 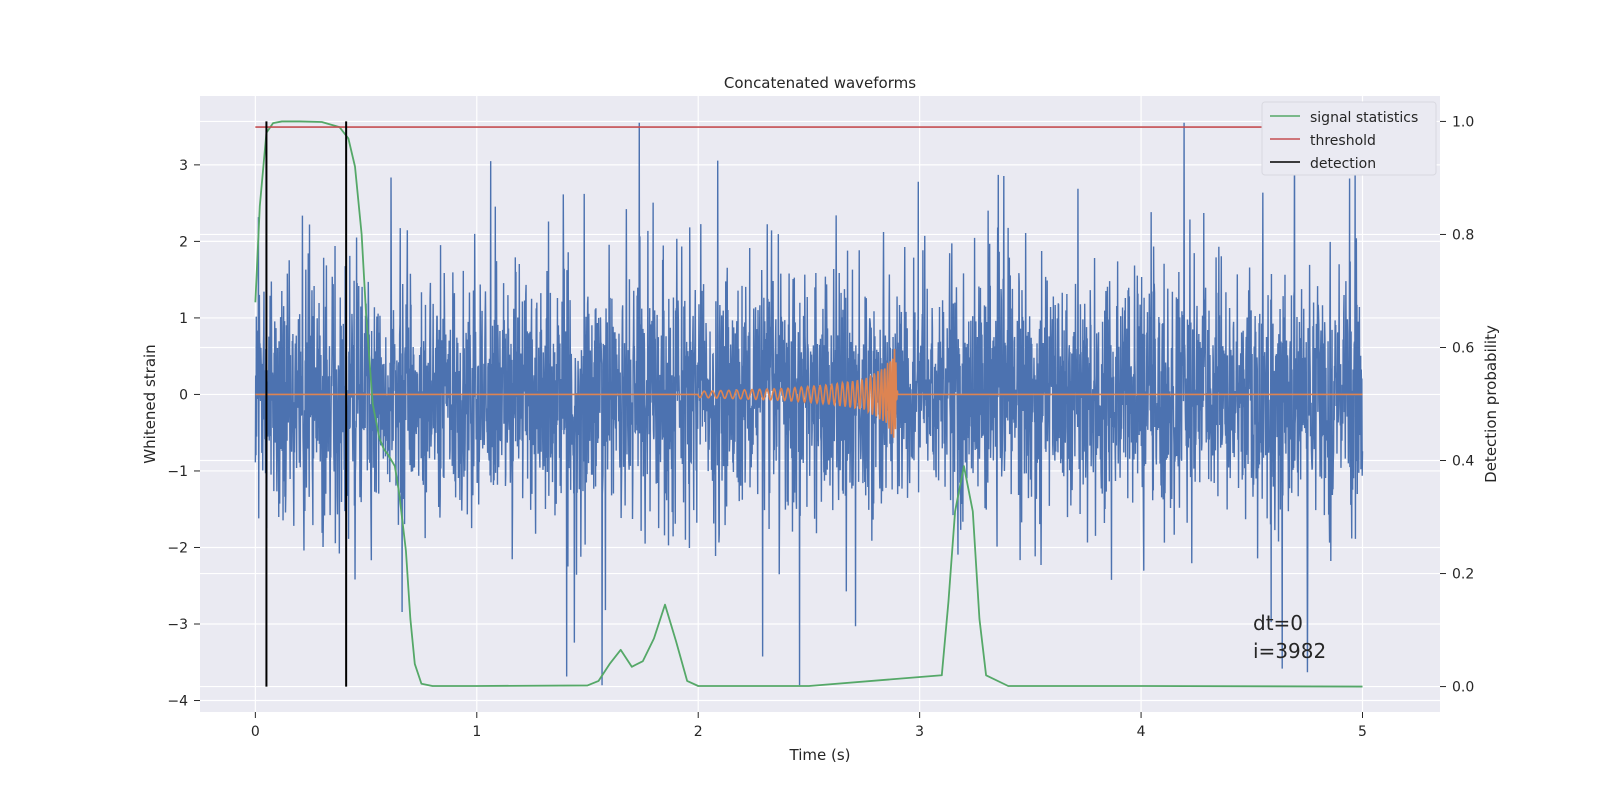 What do you see at coordinates (1463, 348) in the screenshot?
I see `y-right-tick-label: 0.6` at bounding box center [1463, 348].